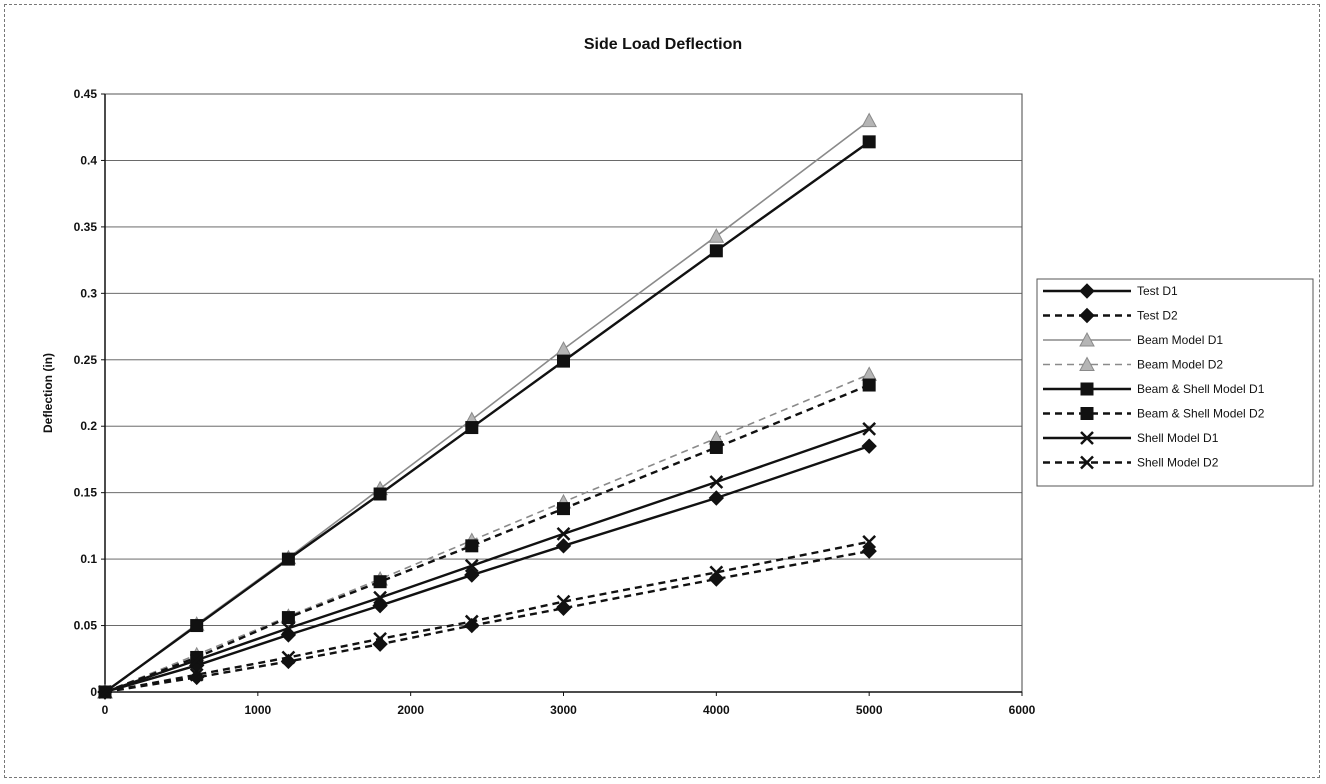 This screenshot has width=1326, height=784. I want to click on y-tick-label: 0.35, so click(86, 227).